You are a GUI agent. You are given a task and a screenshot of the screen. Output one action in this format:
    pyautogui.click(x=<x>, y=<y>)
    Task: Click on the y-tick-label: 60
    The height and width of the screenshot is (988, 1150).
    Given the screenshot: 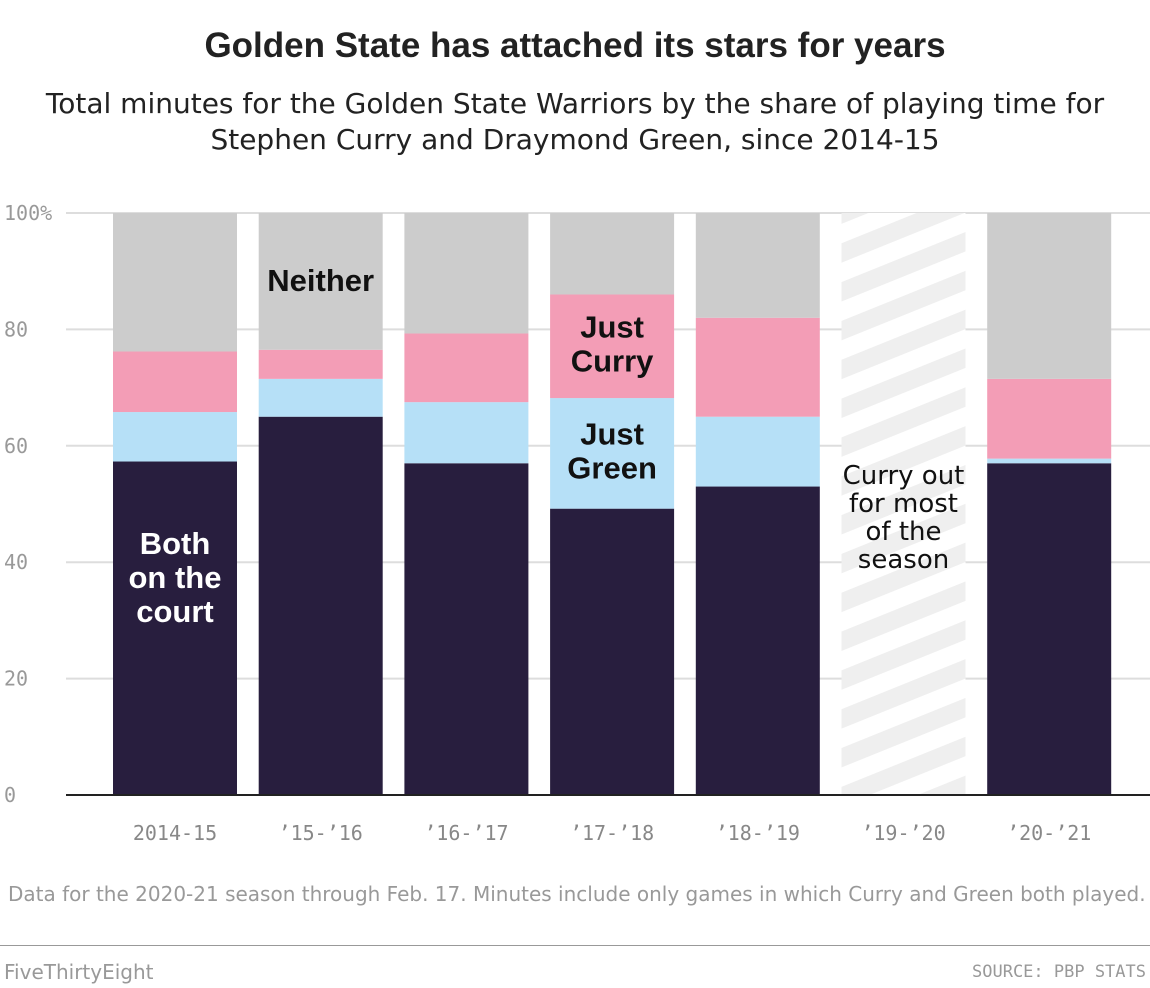 What is the action you would take?
    pyautogui.click(x=16, y=446)
    